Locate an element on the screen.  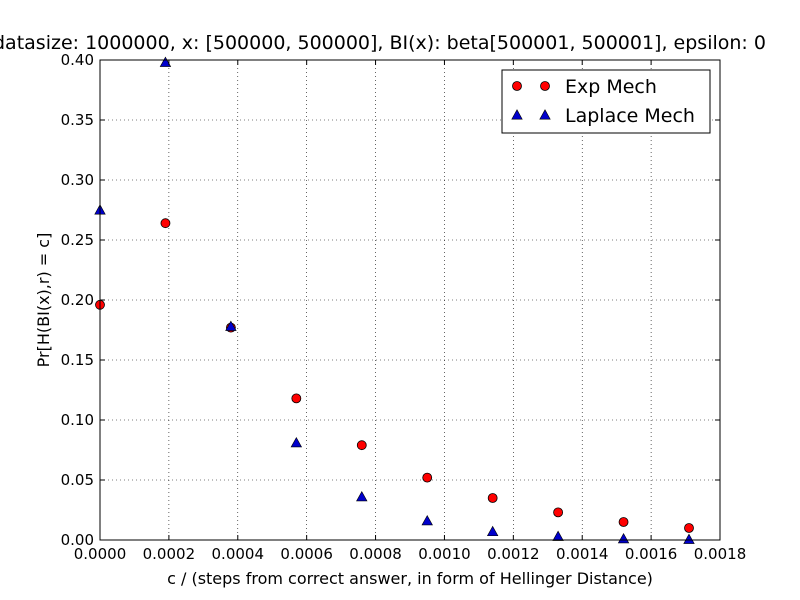
legend-label: Laplace Mech is located at coordinates (630, 116).